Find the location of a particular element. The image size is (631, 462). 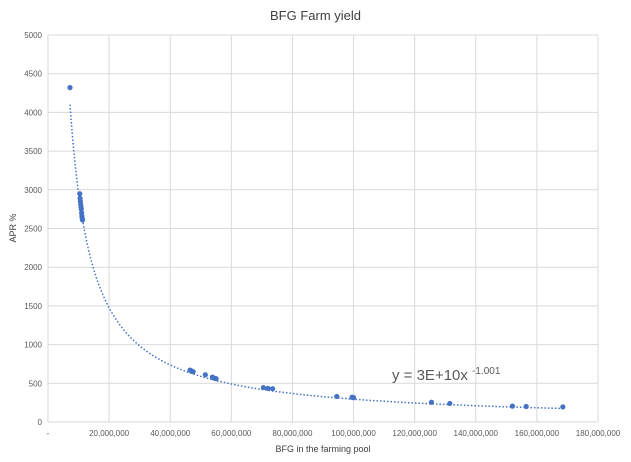

trendline-equation: y = 3E+10x -1.001 is located at coordinates (446, 375).